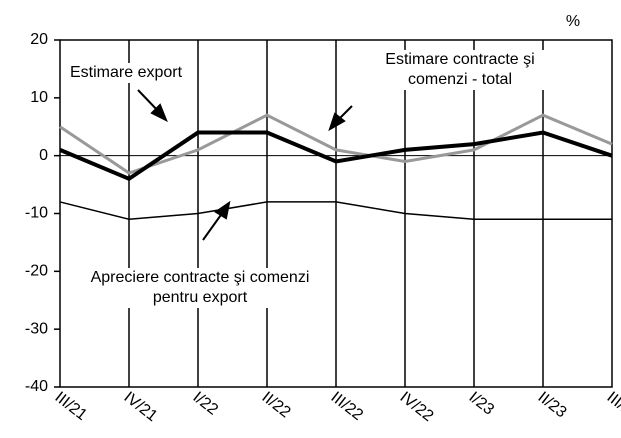 The width and height of the screenshot is (621, 438). I want to click on annotation: Estimare contracte şi comenzi - total, so click(460, 70).